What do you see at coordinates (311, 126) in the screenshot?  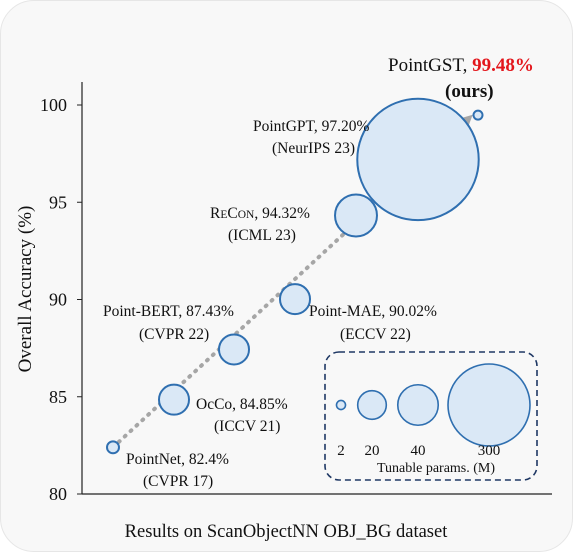 I see `label-pointgpt: PointGPT, 97.20%` at bounding box center [311, 126].